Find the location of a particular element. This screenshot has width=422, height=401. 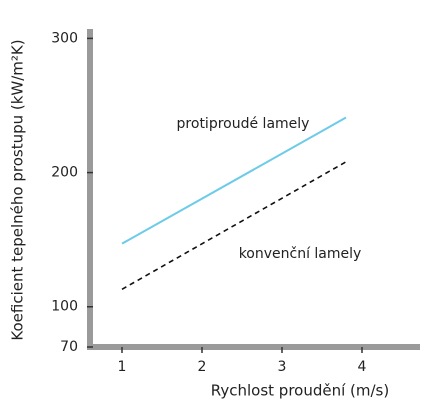

y-tick-label: 70 is located at coordinates (69, 347).